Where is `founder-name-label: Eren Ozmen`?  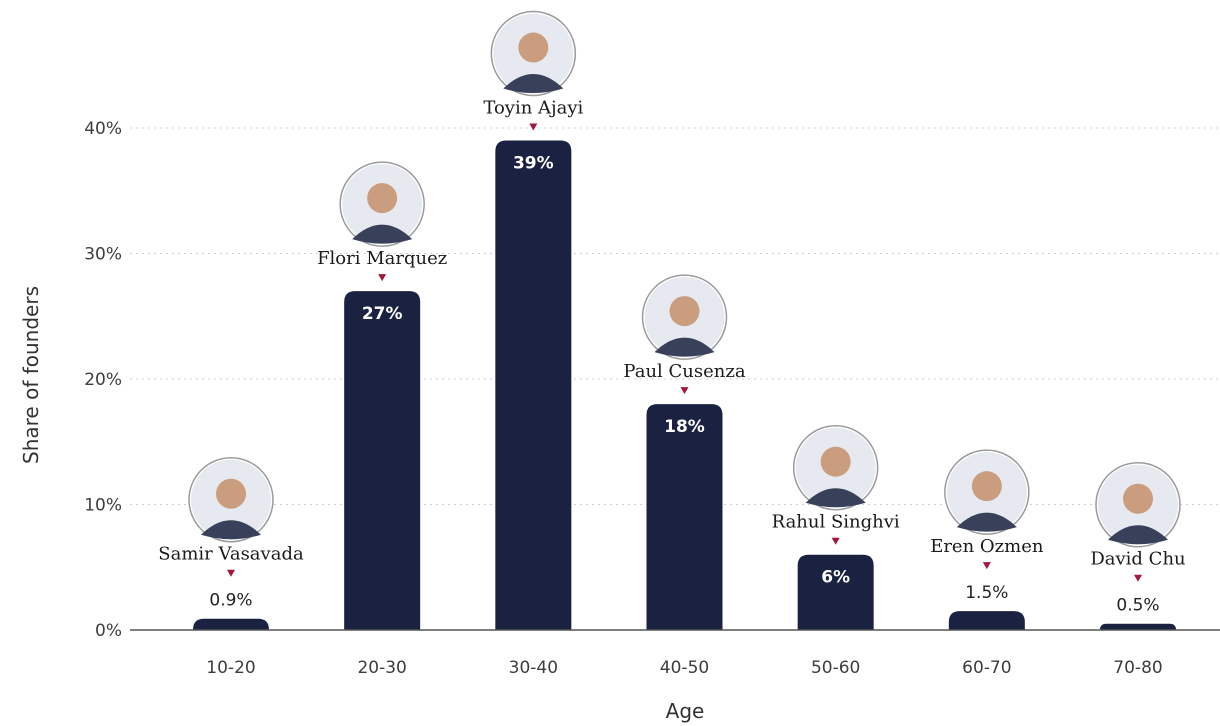 founder-name-label: Eren Ozmen is located at coordinates (987, 546).